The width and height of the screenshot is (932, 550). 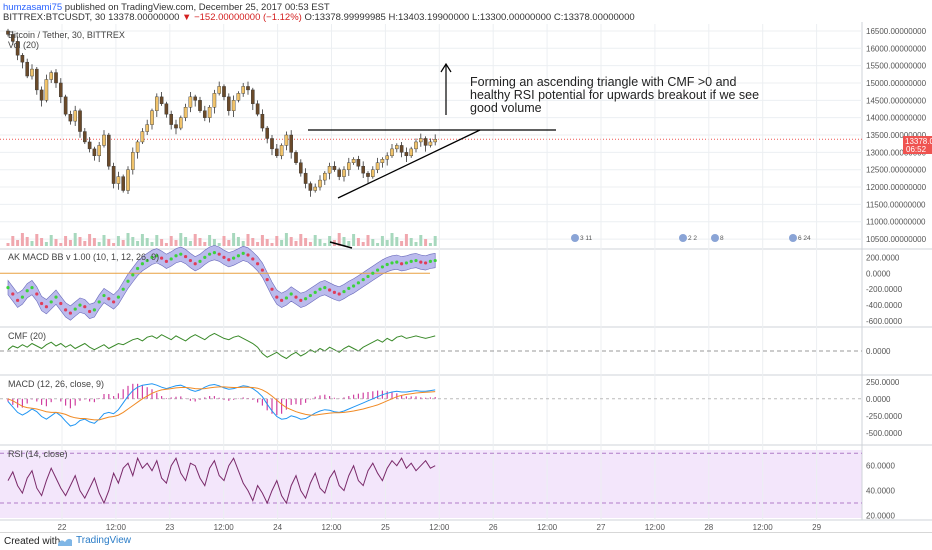 What do you see at coordinates (341, 245) in the screenshot?
I see `volume-trendline` at bounding box center [341, 245].